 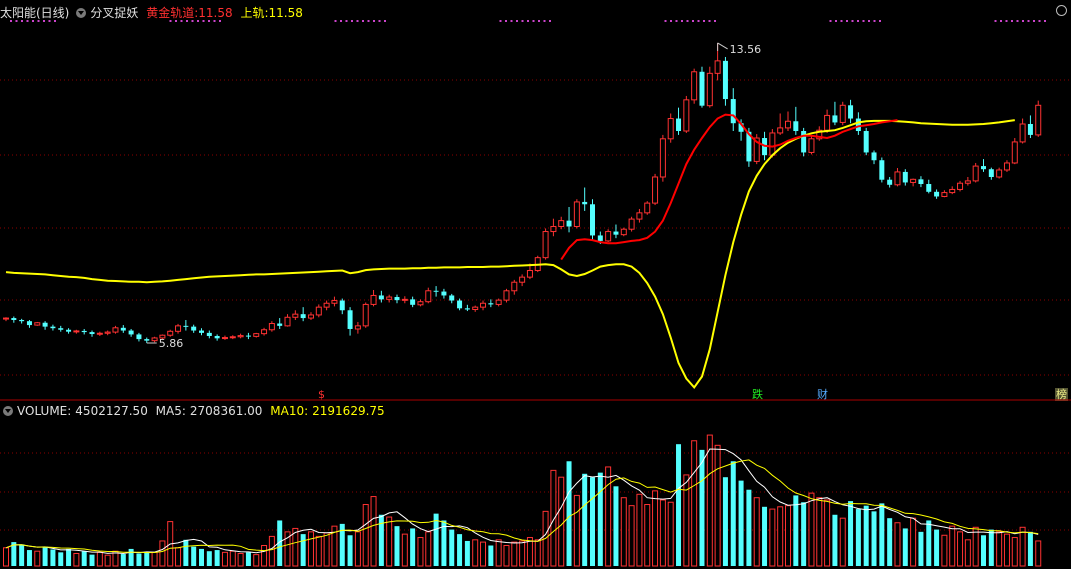 I want to click on gold-track-value: 11.58, so click(x=215, y=13).